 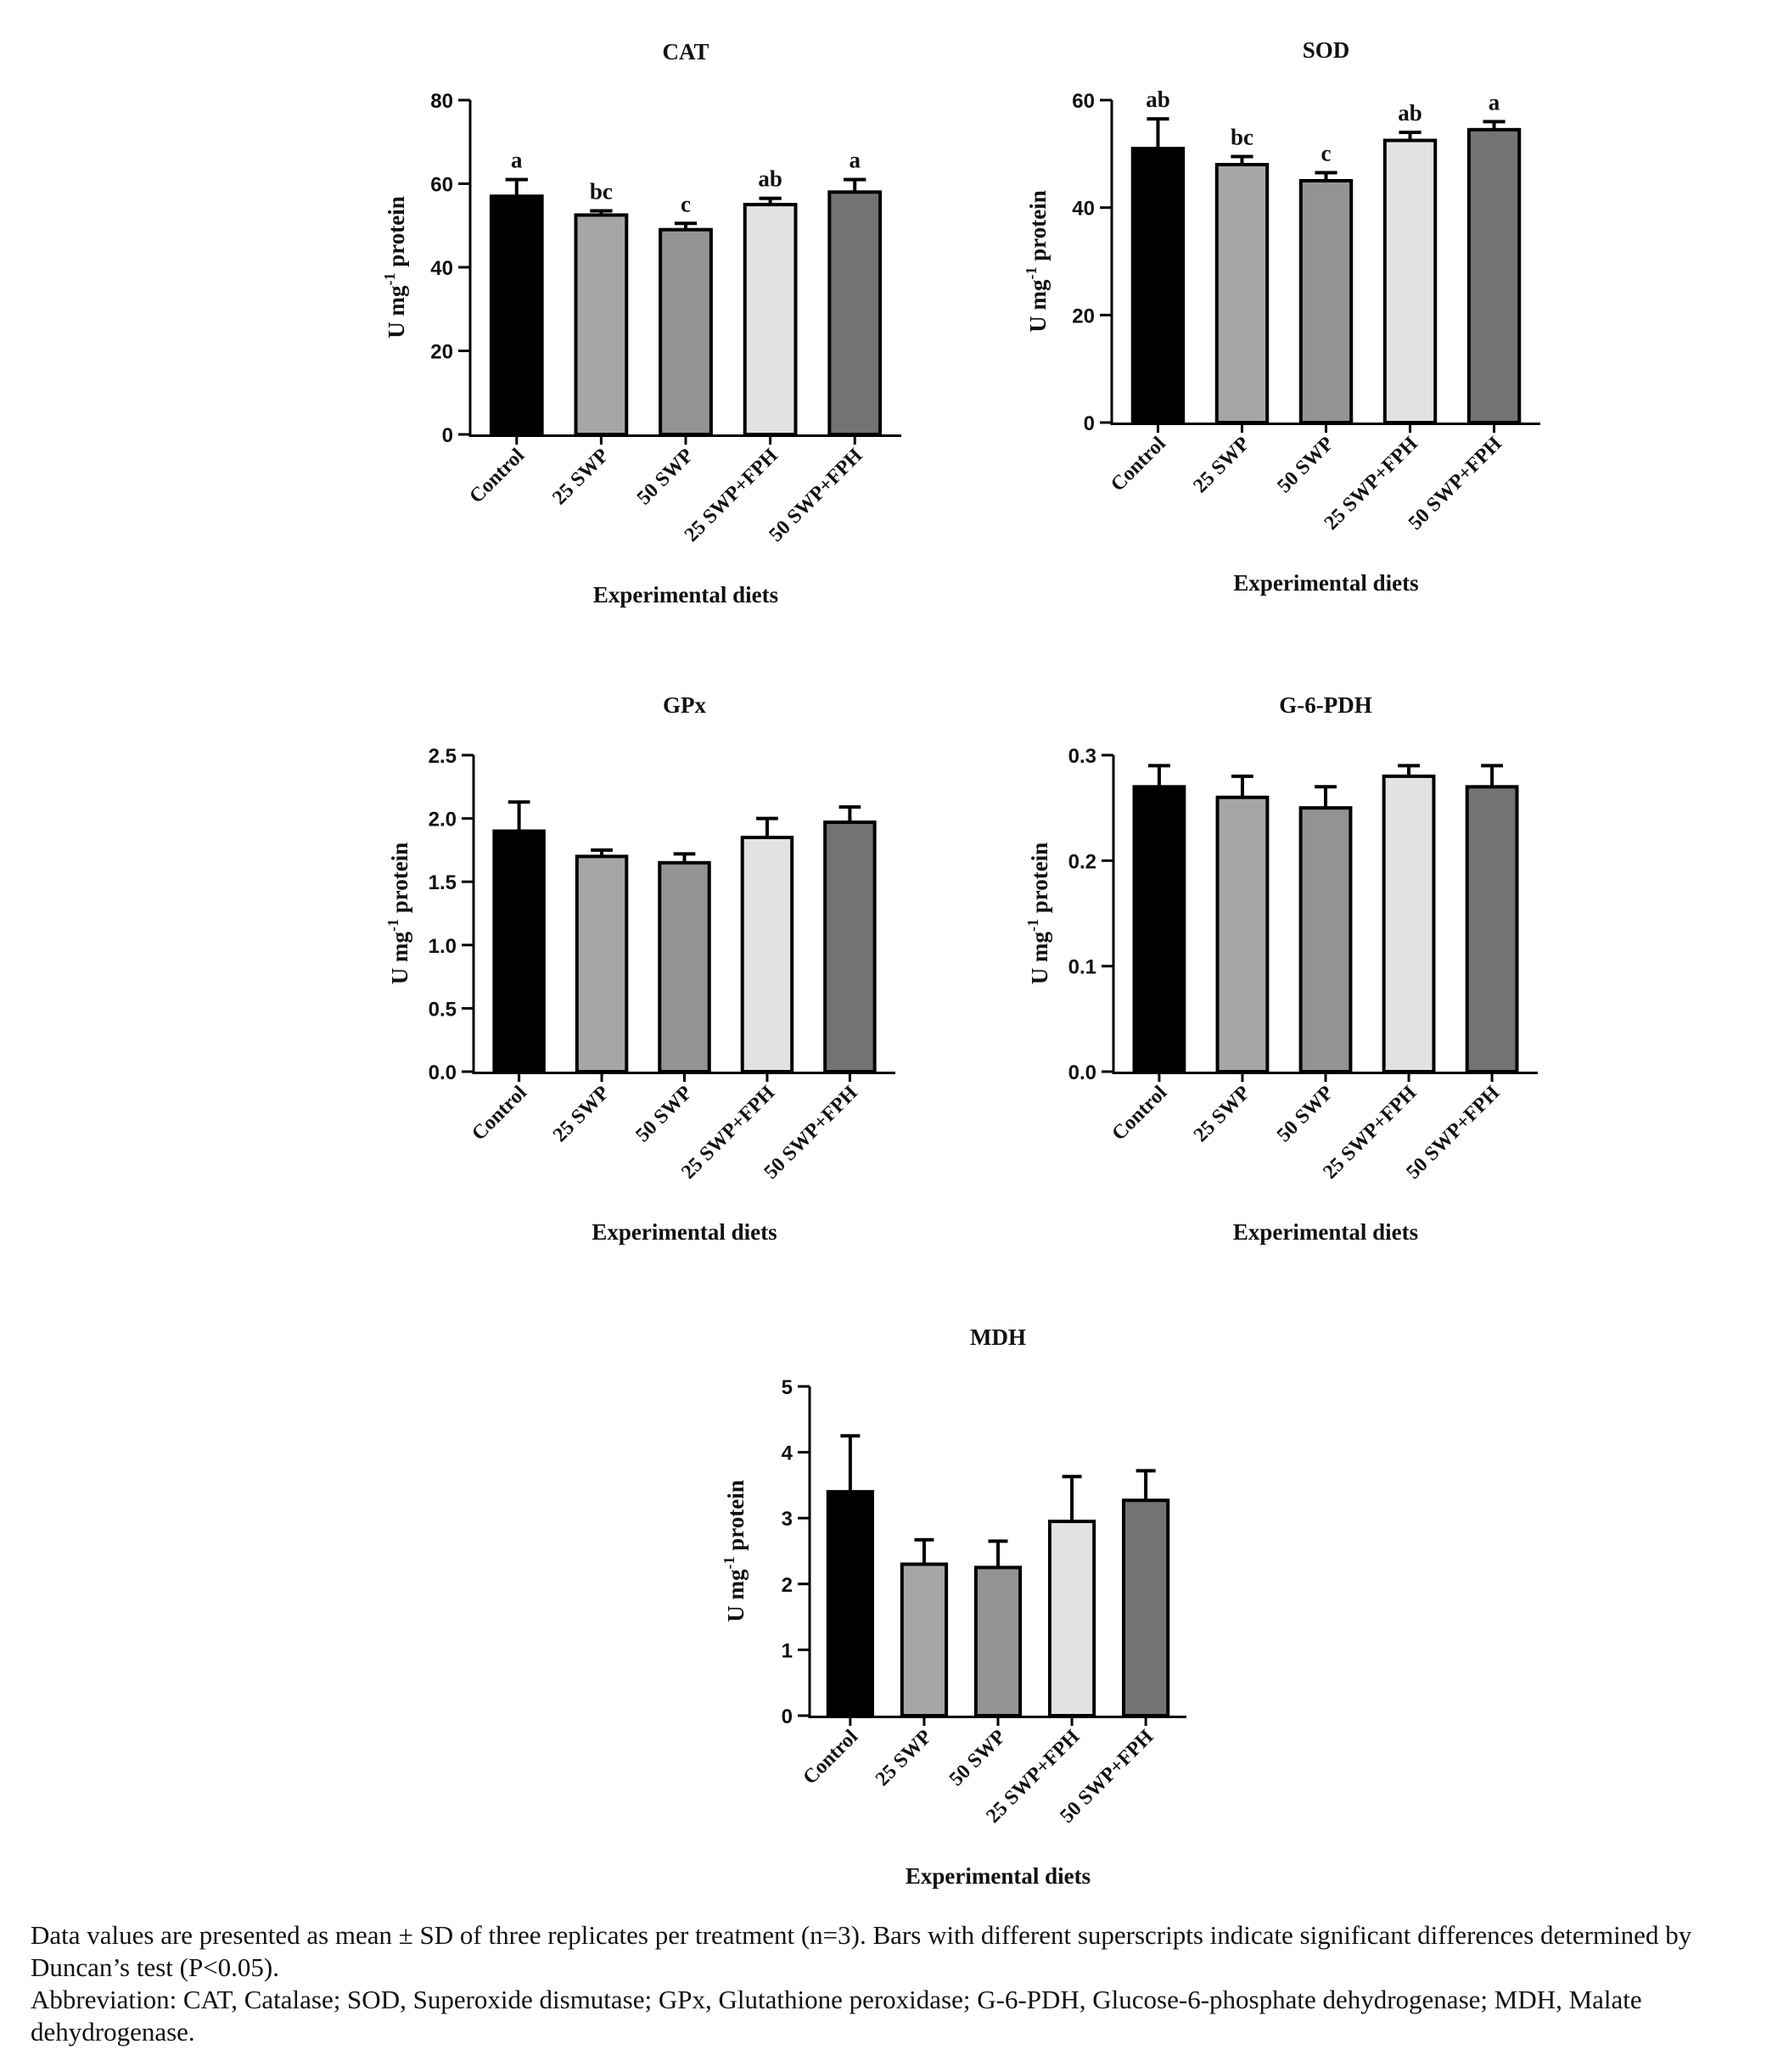 What do you see at coordinates (998, 1337) in the screenshot?
I see `chart-title: MDH` at bounding box center [998, 1337].